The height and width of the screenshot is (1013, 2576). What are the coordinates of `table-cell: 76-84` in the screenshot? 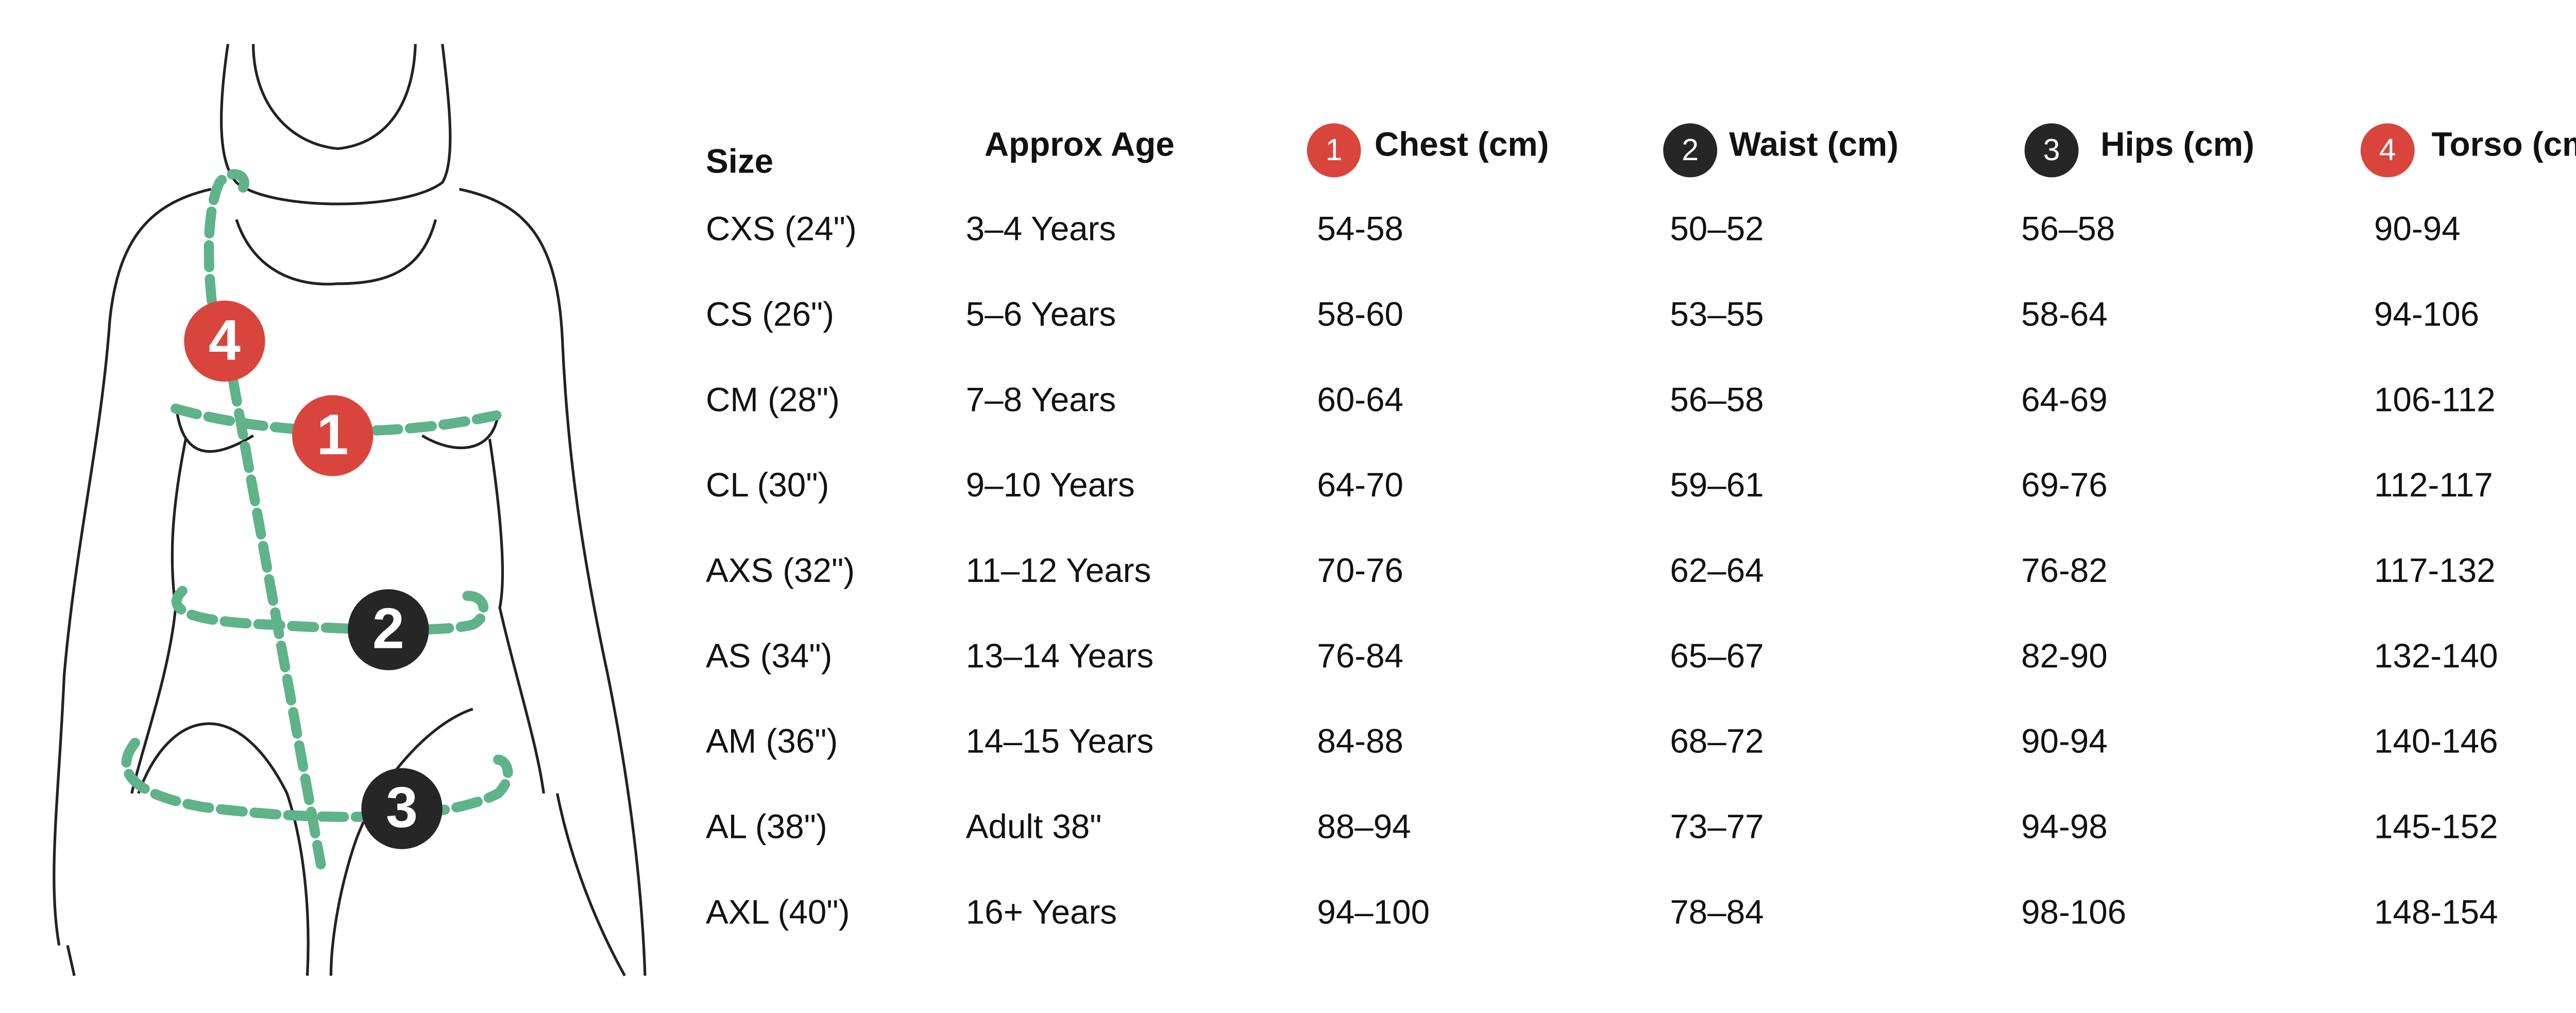 It's located at (1360, 656).